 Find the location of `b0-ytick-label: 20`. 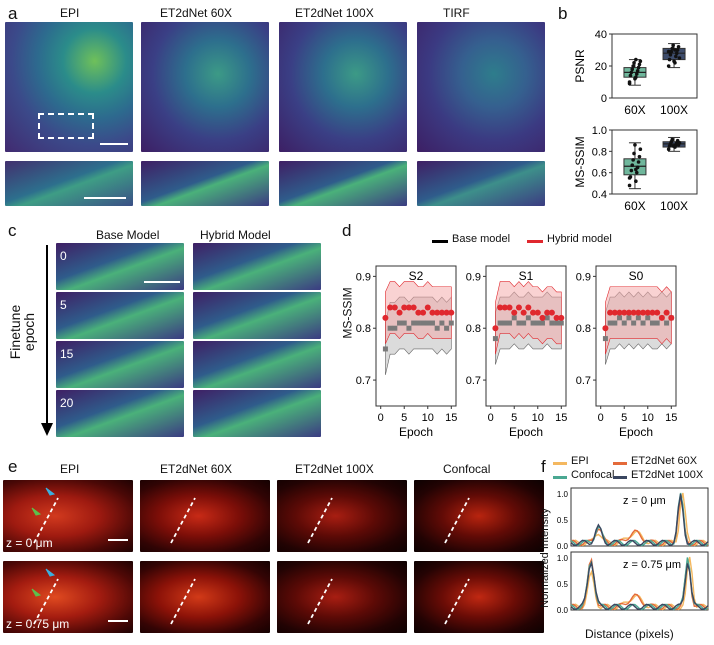

b0-ytick-label: 20 is located at coordinates (601, 67).